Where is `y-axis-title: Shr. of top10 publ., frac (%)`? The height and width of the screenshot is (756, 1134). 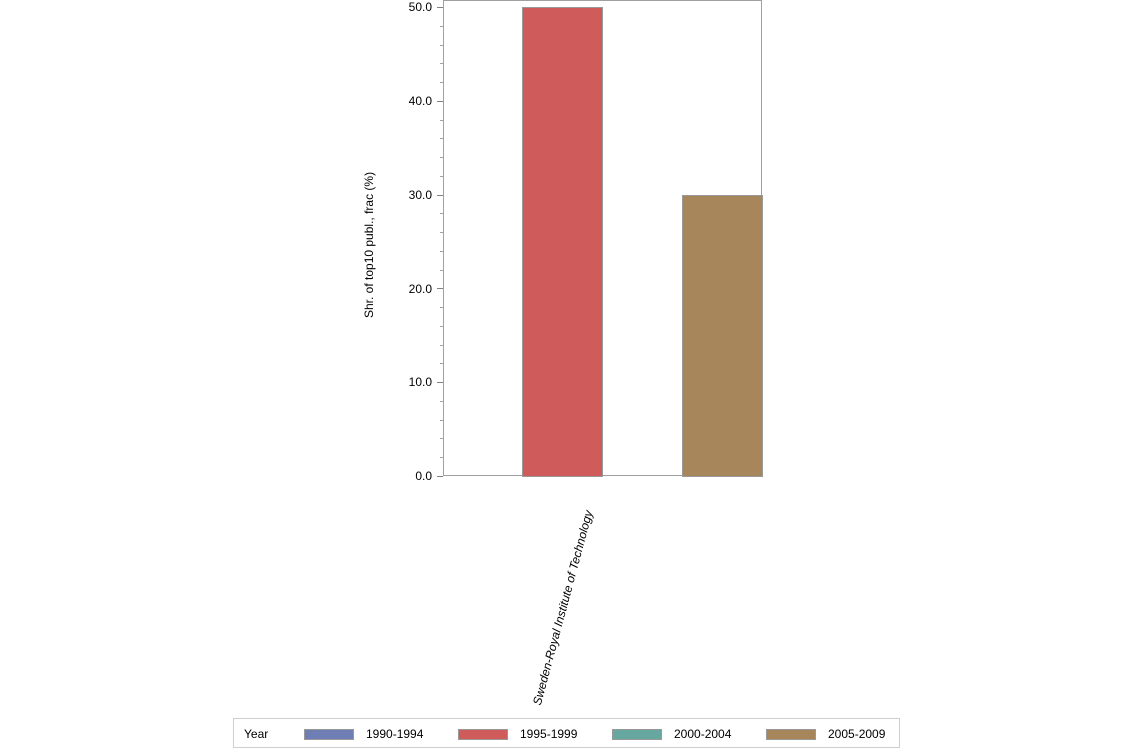
y-axis-title: Shr. of top10 publ., frac (%) is located at coordinates (369, 244).